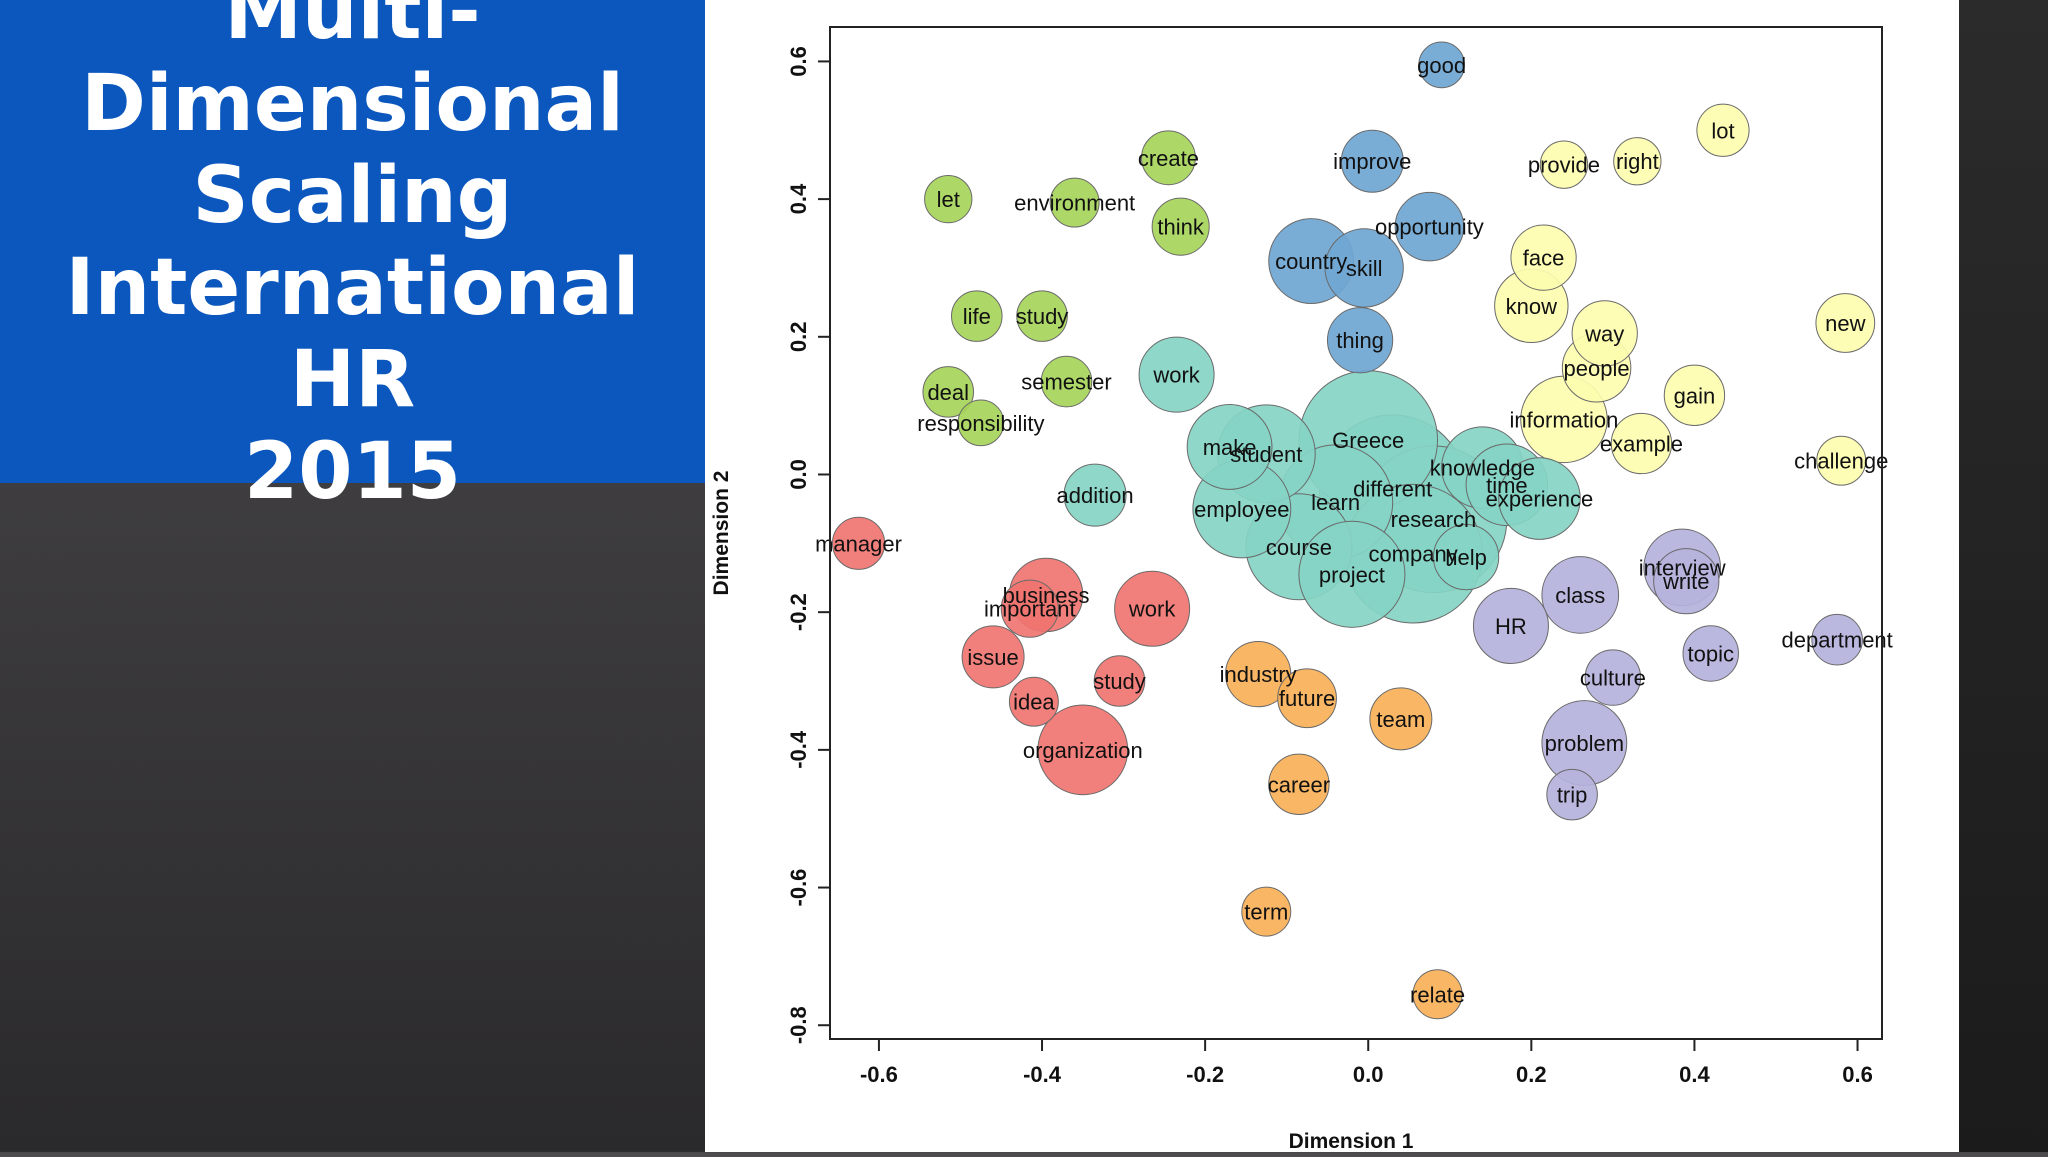 Image resolution: width=2048 pixels, height=1157 pixels. What do you see at coordinates (798, 1025) in the screenshot?
I see `y-tick-label: -0.8` at bounding box center [798, 1025].